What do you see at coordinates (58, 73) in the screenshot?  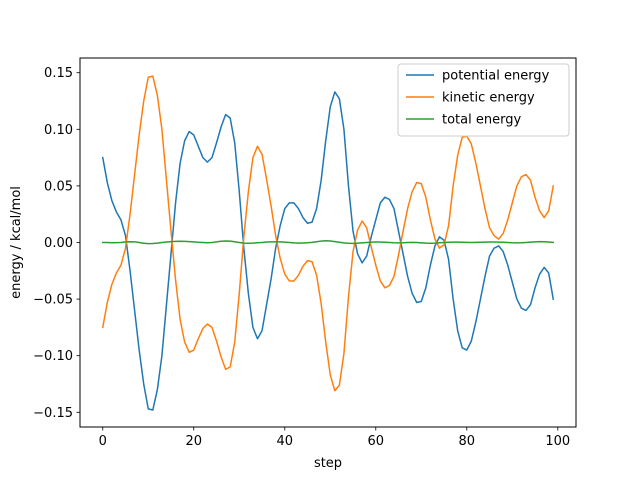 I see `y-tick-label: 0.15` at bounding box center [58, 73].